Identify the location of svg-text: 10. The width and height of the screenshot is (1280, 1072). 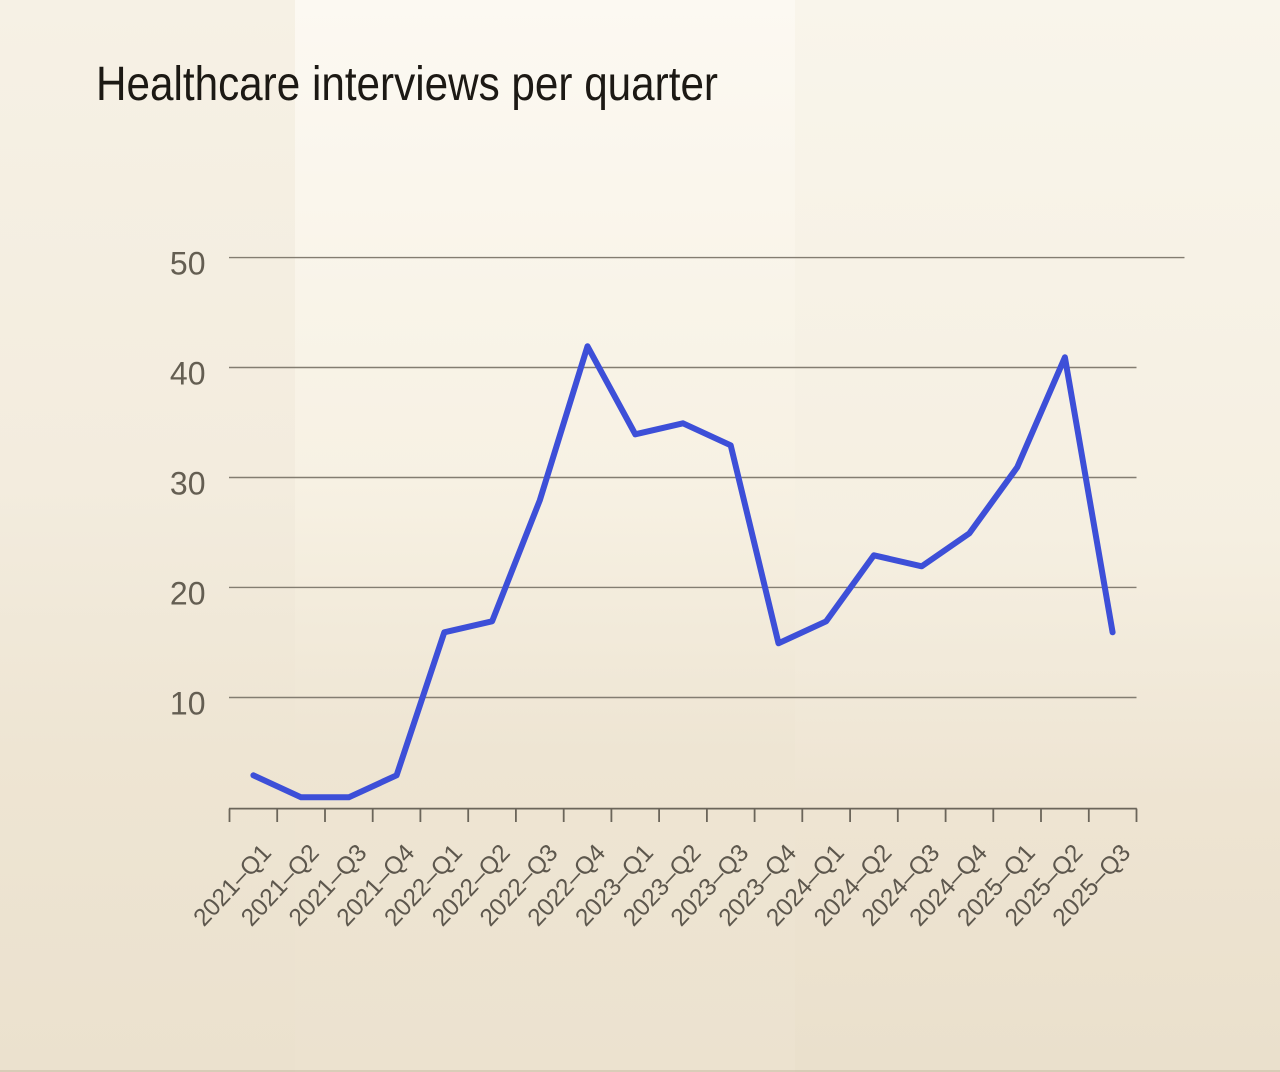
(188, 704).